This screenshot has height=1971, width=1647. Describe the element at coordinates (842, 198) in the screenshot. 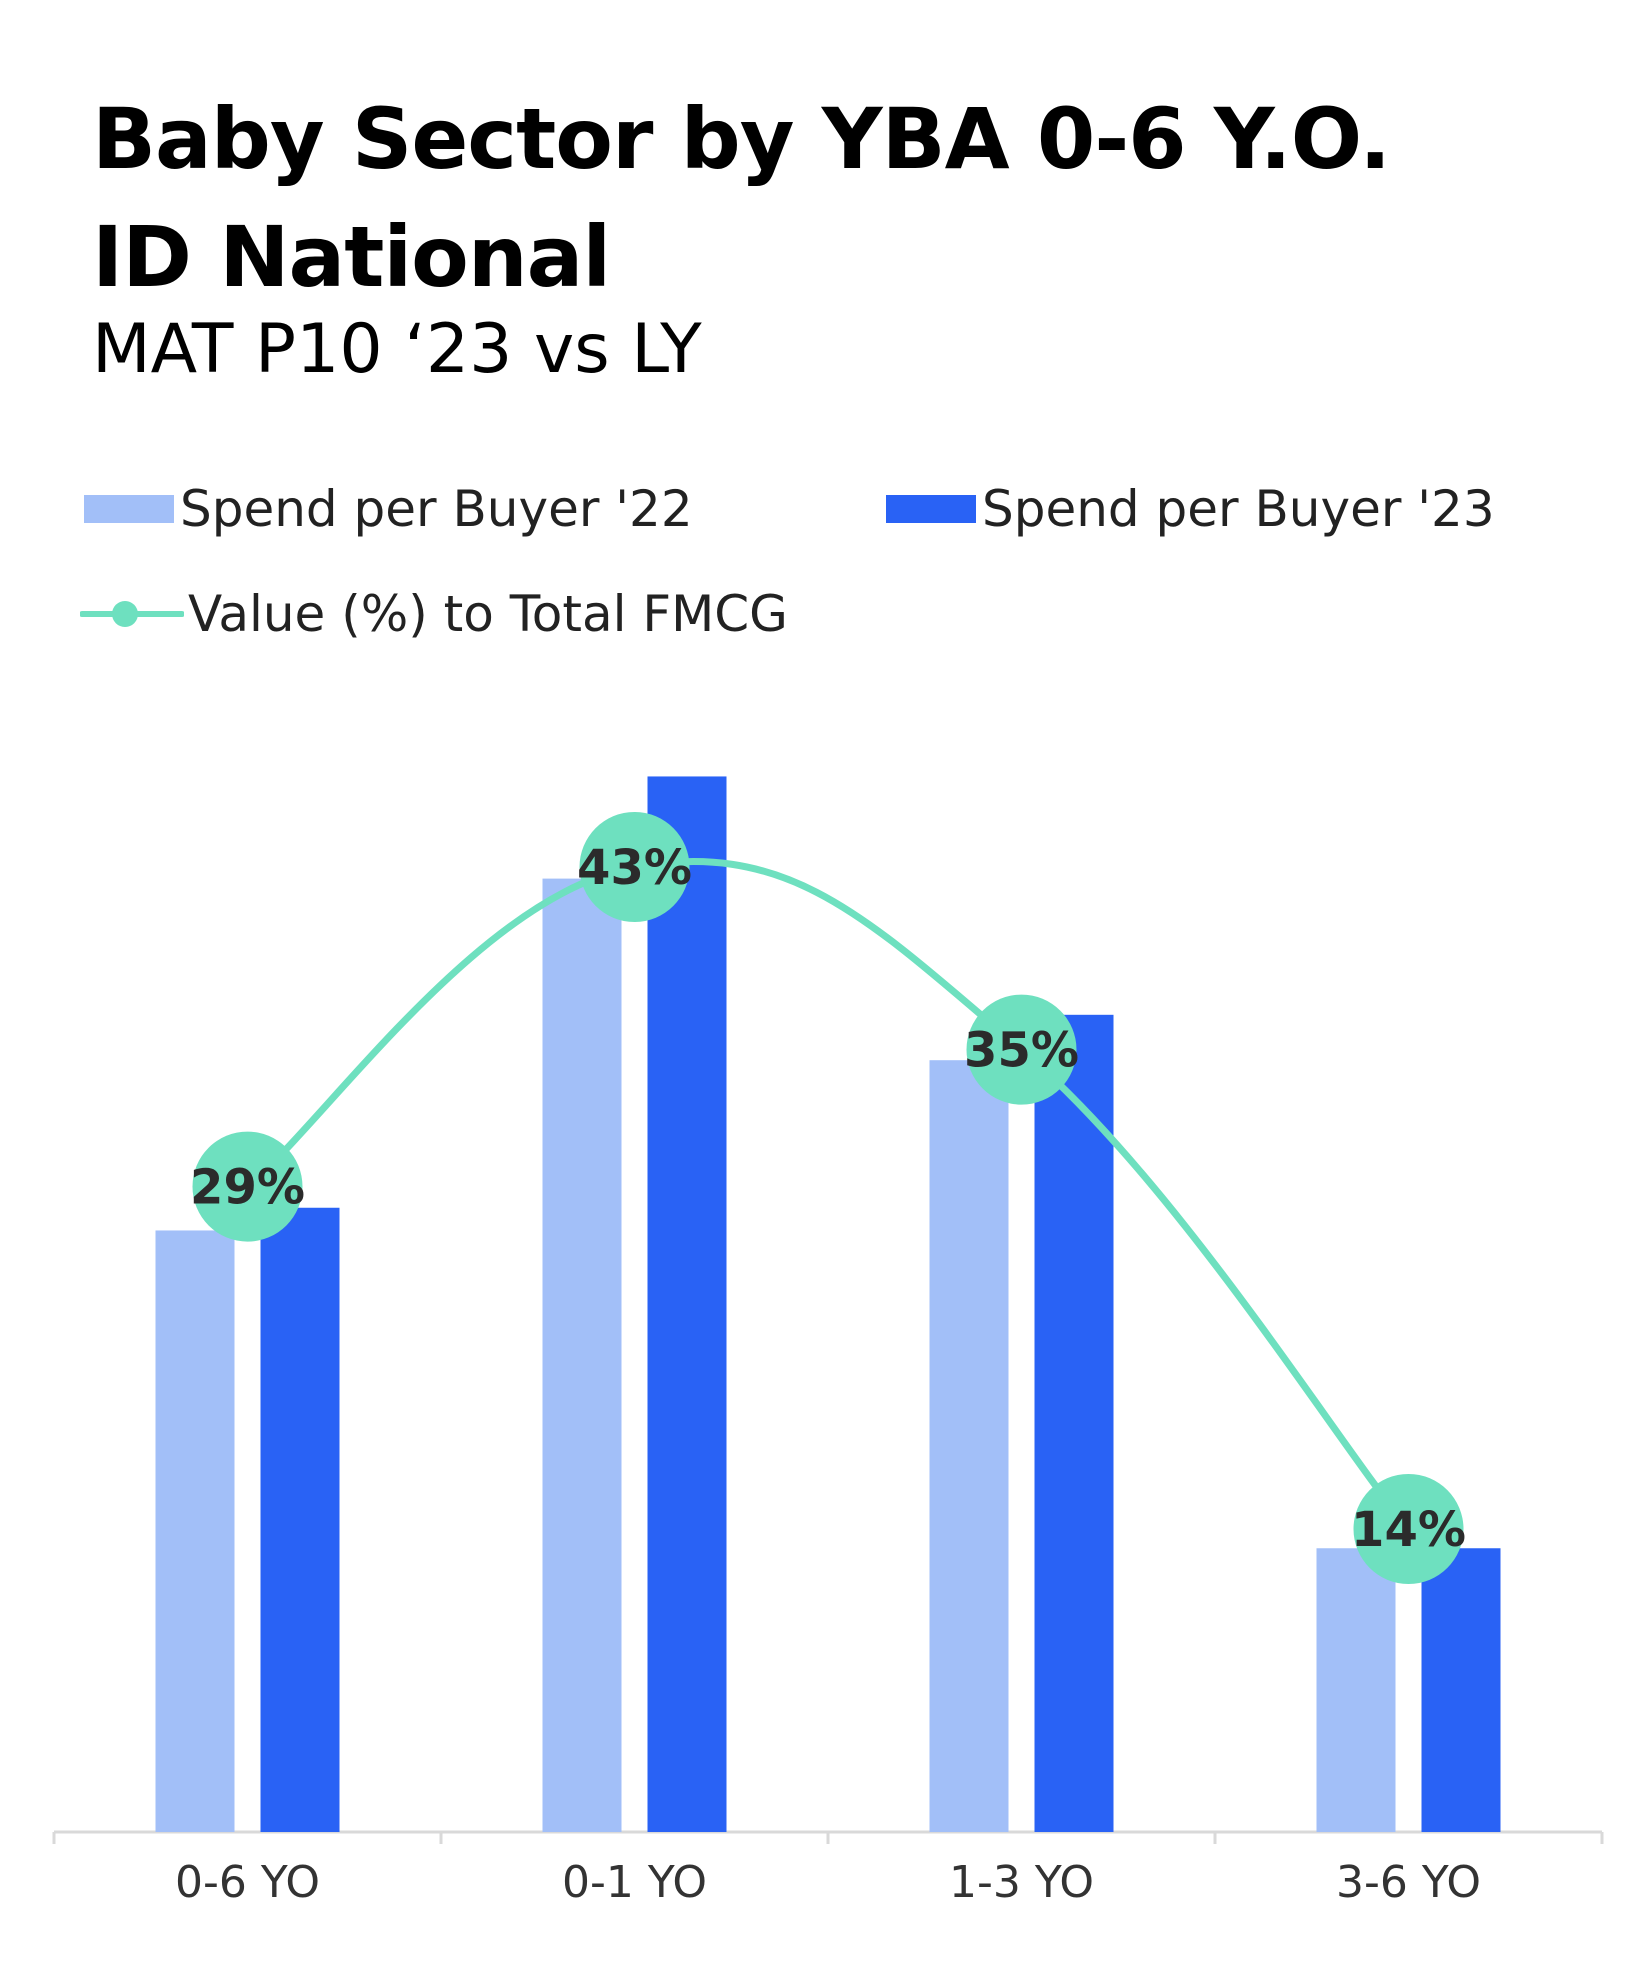

I see `chart-title: Baby Sector by YBA 0-6 Y.O. ID National` at that location.